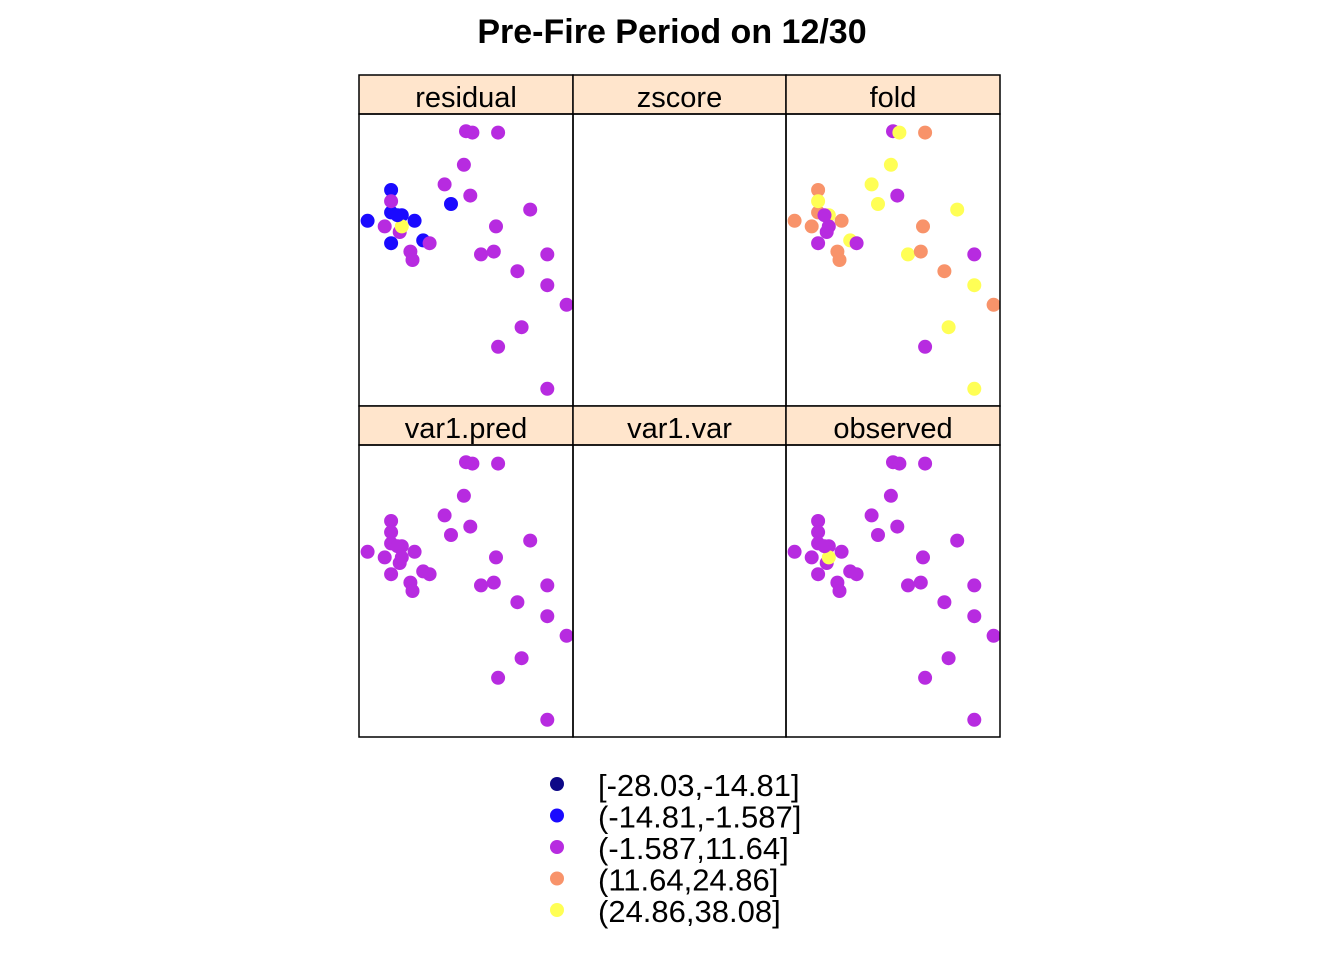 The width and height of the screenshot is (1344, 960). I want to click on legend-label: [-28.03,-14.81], so click(699, 785).